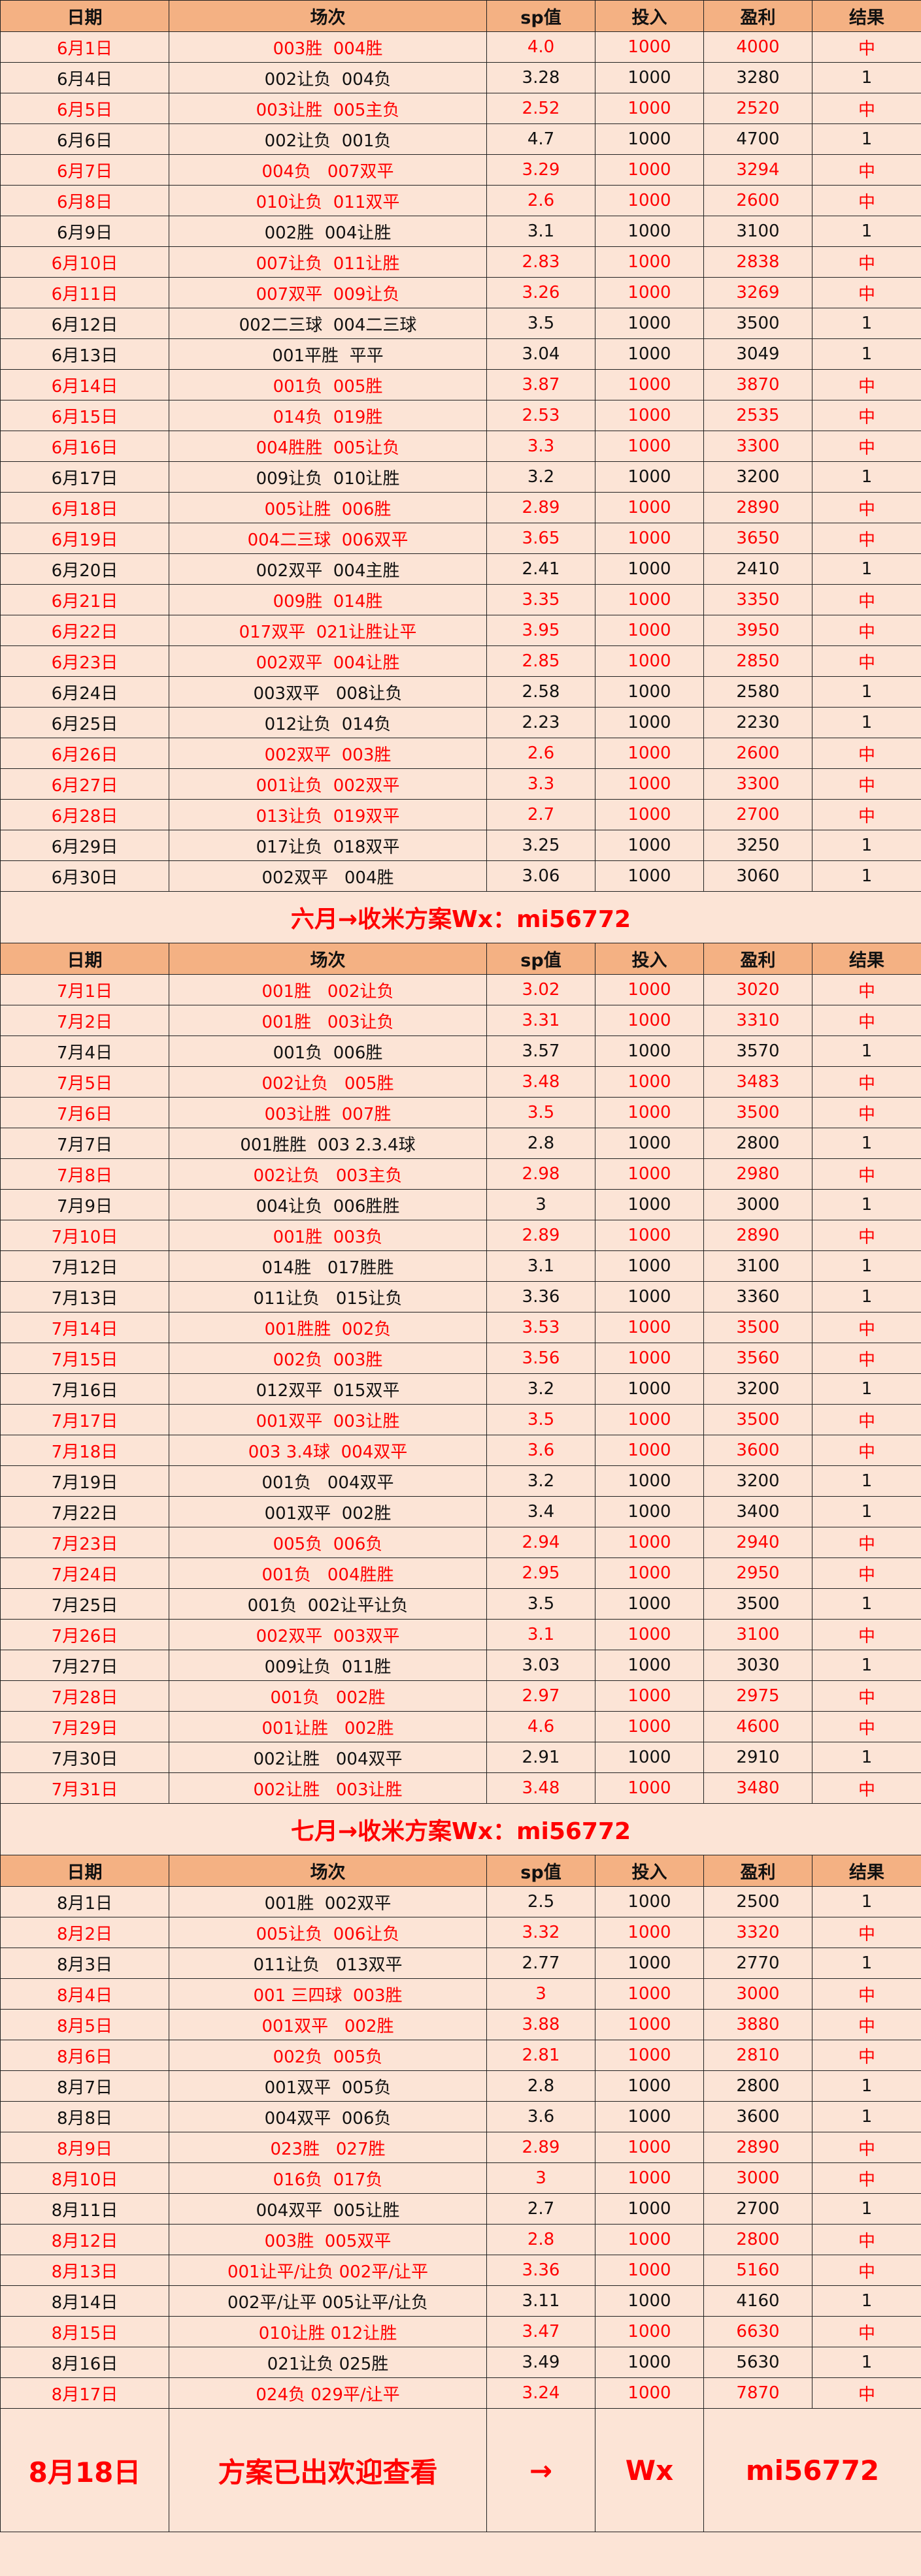  Describe the element at coordinates (328, 200) in the screenshot. I see `cell-match: 010让负 011双平` at that location.